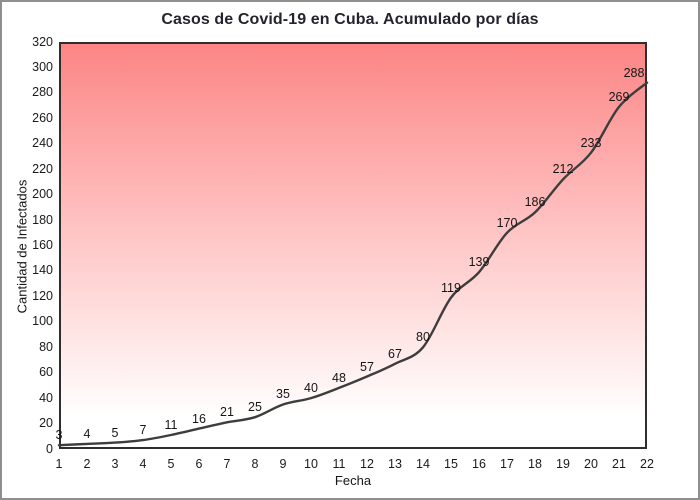  Describe the element at coordinates (42, 270) in the screenshot. I see `y-tick-label: 140` at that location.